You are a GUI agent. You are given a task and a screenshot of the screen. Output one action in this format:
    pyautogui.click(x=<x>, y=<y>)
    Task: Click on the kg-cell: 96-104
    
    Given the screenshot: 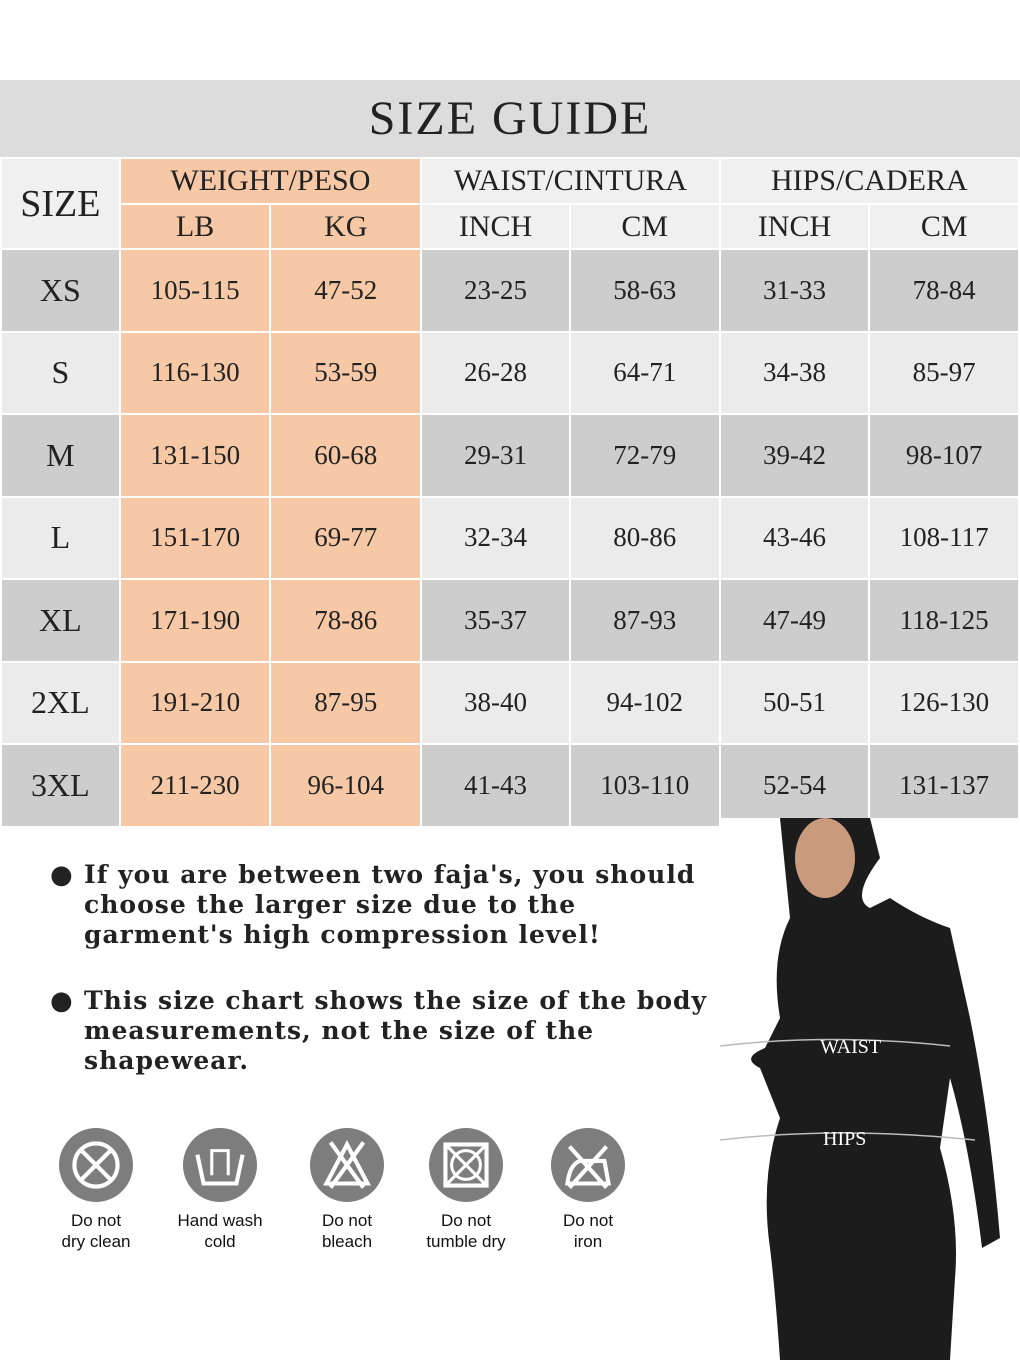 What is the action you would take?
    pyautogui.click(x=346, y=785)
    